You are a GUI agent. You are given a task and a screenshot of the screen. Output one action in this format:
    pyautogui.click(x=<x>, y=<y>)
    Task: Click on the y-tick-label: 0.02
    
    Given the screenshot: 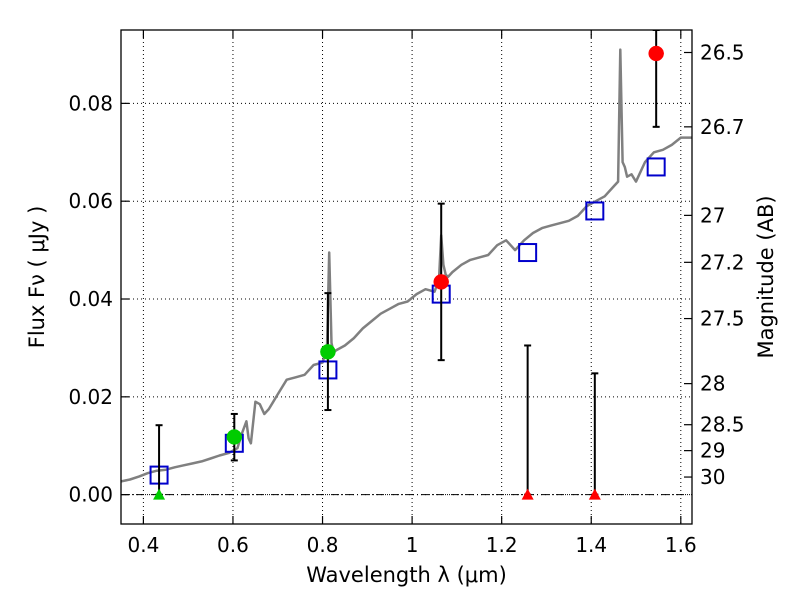 What is the action you would take?
    pyautogui.click(x=90, y=397)
    